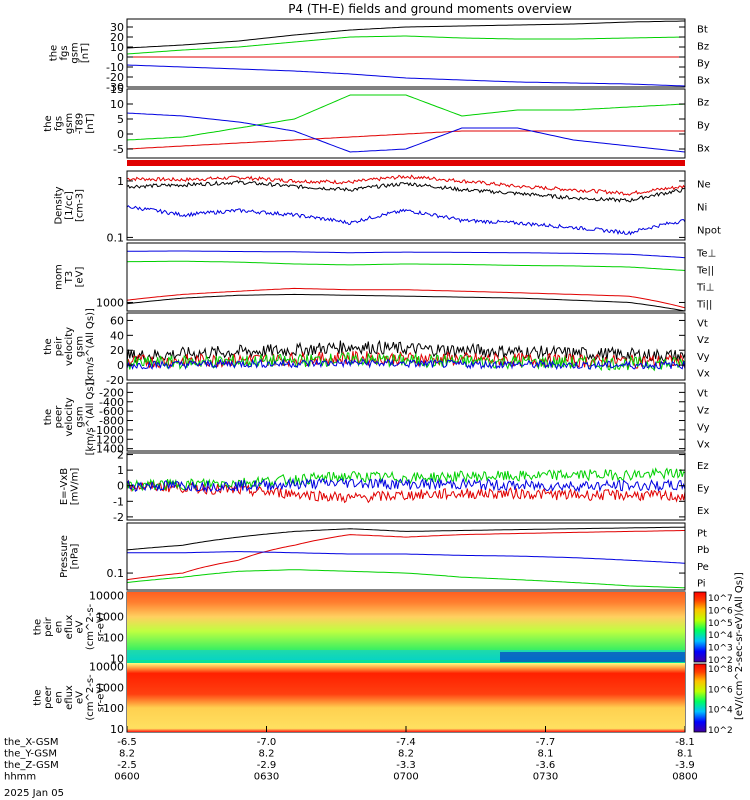 The width and height of the screenshot is (750, 800). What do you see at coordinates (703, 567) in the screenshot?
I see `legend-Pe: Pe` at bounding box center [703, 567].